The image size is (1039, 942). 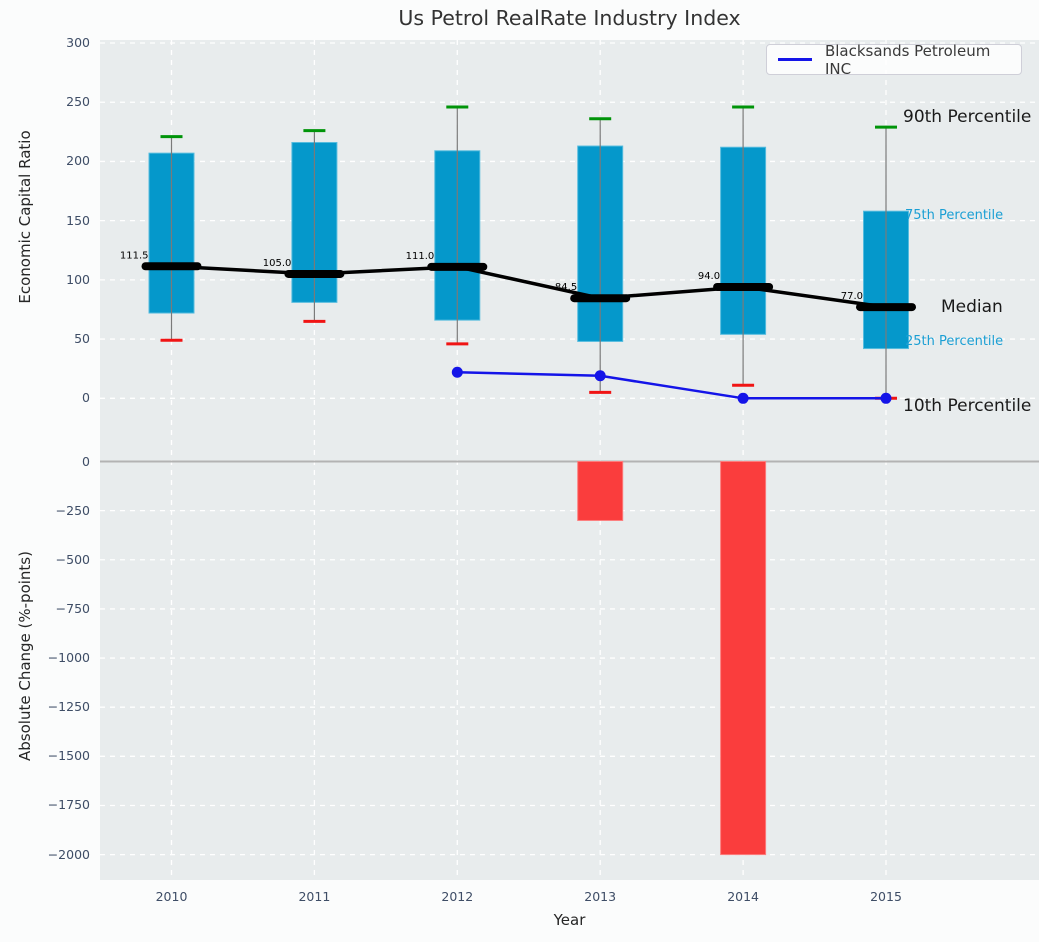 What do you see at coordinates (78, 161) in the screenshot?
I see `y-tick-label-top: 200` at bounding box center [78, 161].